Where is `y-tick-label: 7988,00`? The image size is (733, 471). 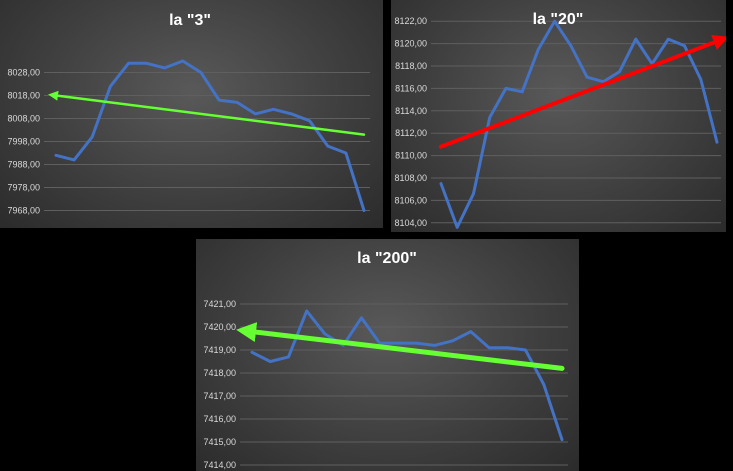 y-tick-label: 7988,00 is located at coordinates (23, 165).